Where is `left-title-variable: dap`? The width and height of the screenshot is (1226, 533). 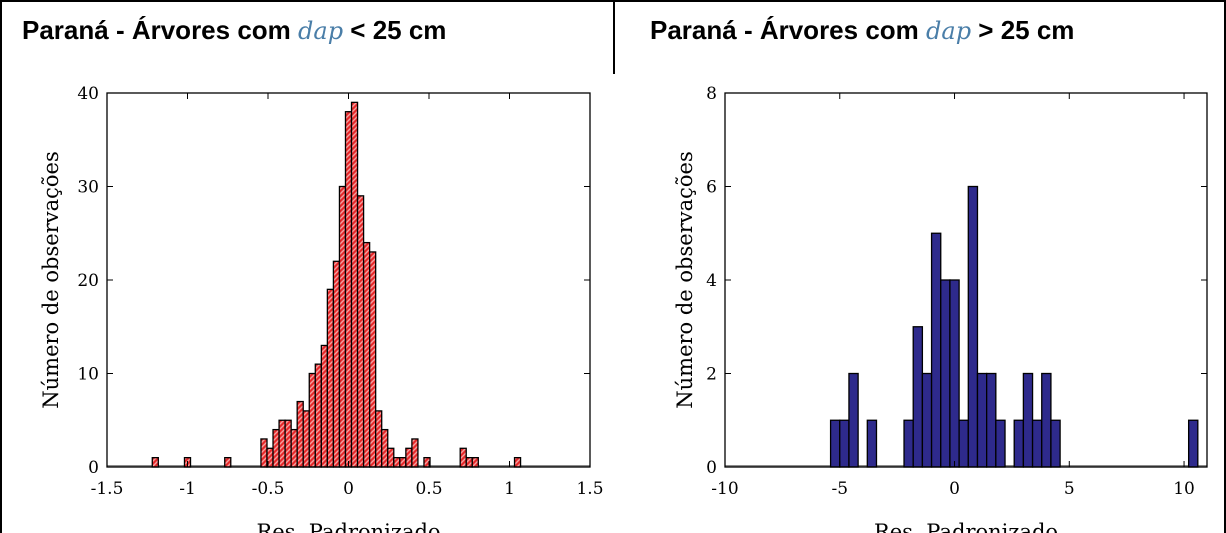 left-title-variable: dap is located at coordinates (321, 31).